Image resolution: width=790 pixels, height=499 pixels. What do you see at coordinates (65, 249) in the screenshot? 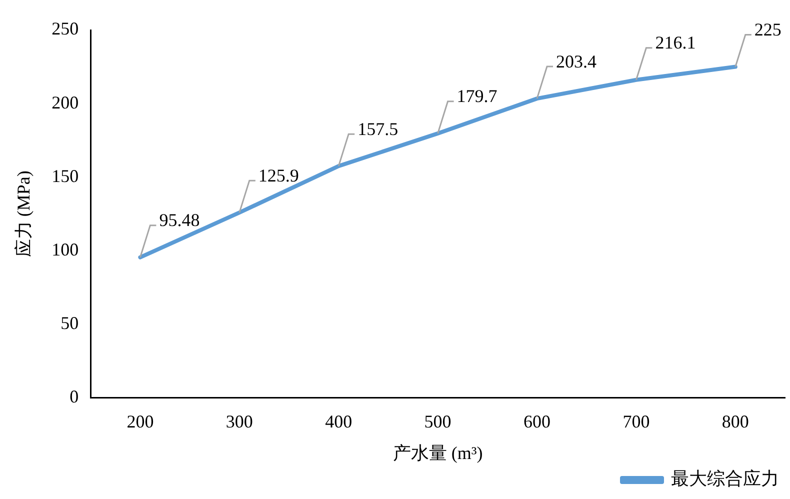
I see `y-tick-label: 100` at bounding box center [65, 249].